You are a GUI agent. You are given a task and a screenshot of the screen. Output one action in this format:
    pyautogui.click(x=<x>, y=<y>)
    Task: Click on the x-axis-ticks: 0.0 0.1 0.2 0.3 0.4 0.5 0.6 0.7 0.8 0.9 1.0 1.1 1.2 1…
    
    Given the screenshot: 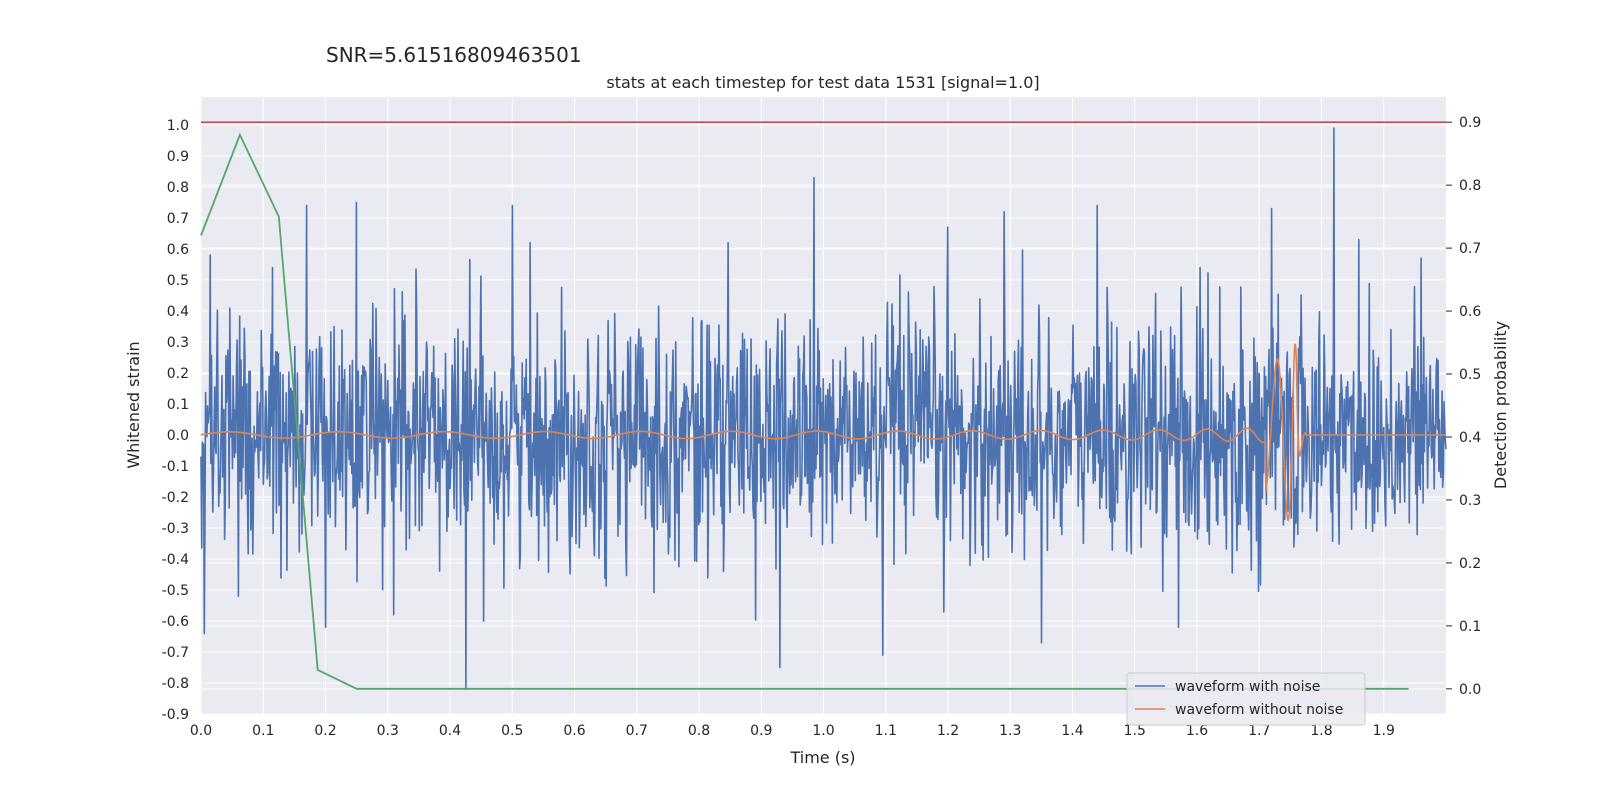 What is the action you would take?
    pyautogui.click(x=792, y=731)
    